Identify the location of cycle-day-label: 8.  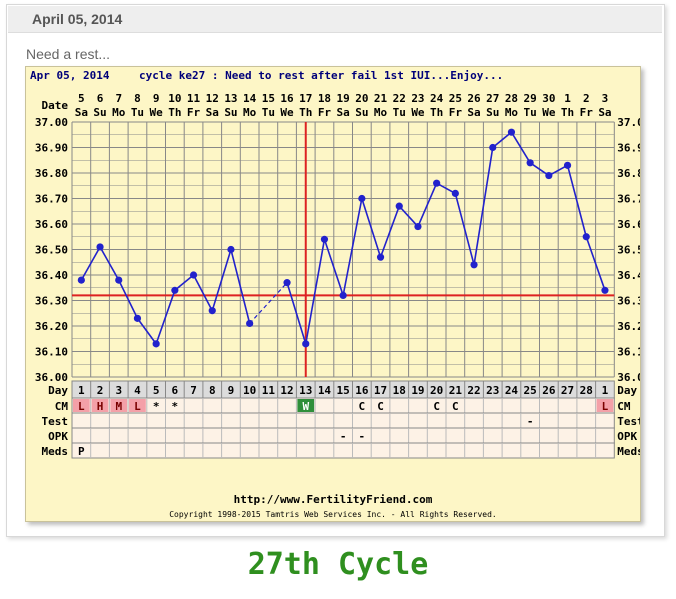
(212, 390).